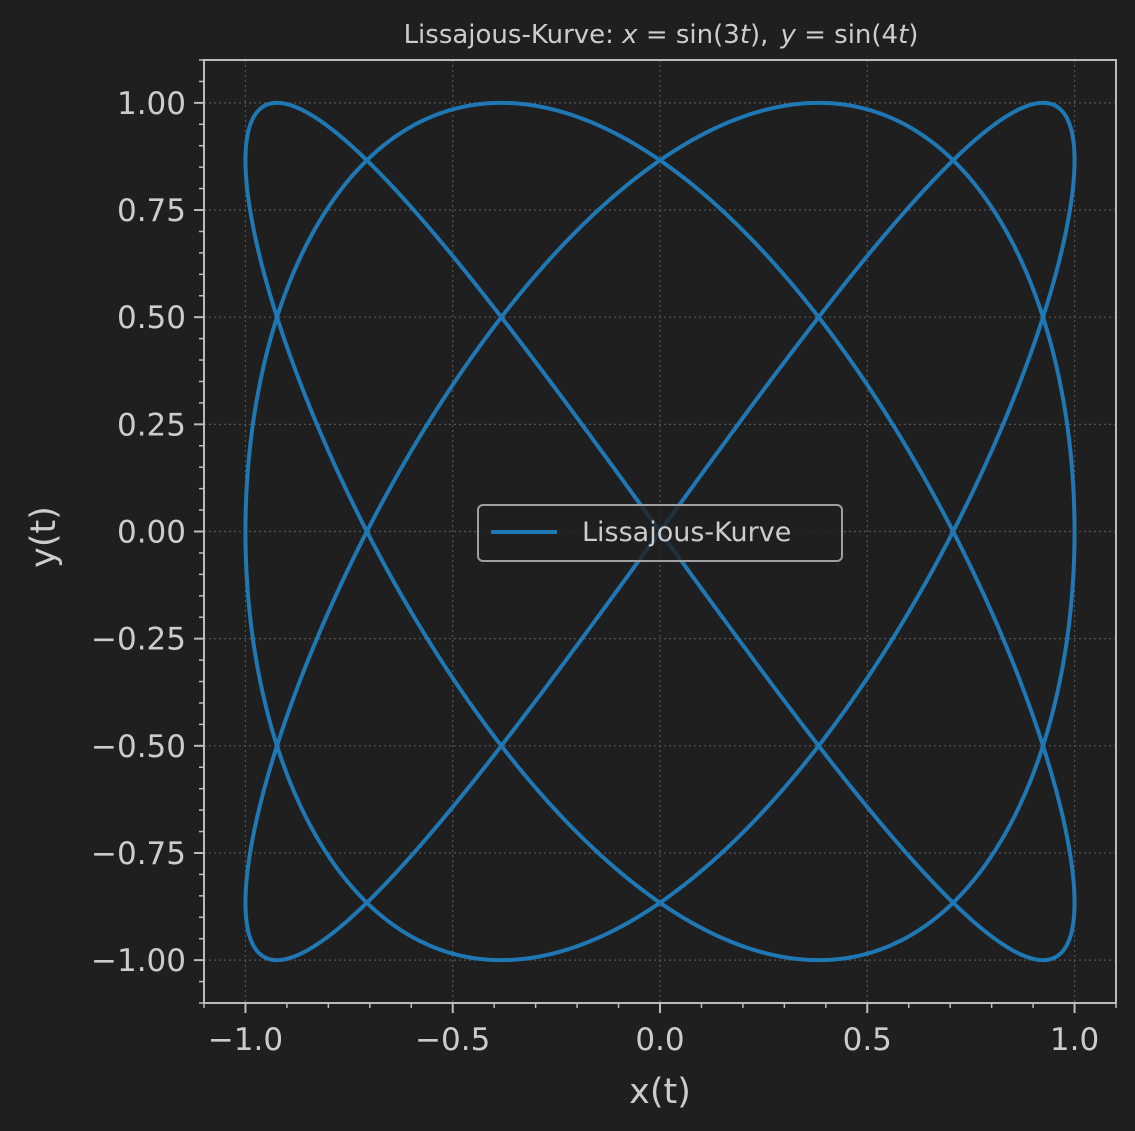 The width and height of the screenshot is (1135, 1131). Describe the element at coordinates (138, 961) in the screenshot. I see `y-tick-label-8: −1.00` at that location.